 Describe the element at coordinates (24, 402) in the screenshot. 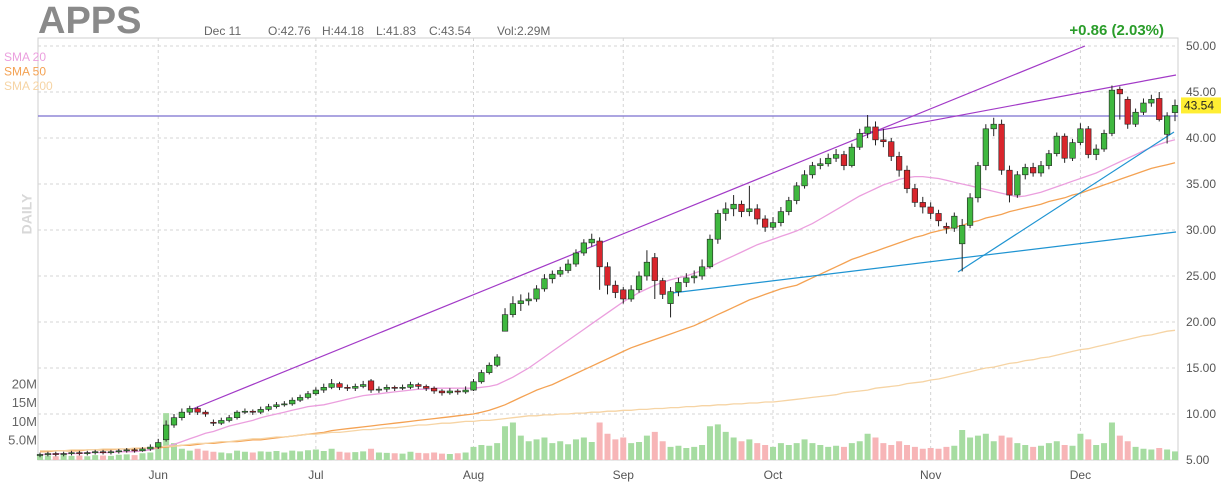

I see `volume-tick-label: 15M` at that location.